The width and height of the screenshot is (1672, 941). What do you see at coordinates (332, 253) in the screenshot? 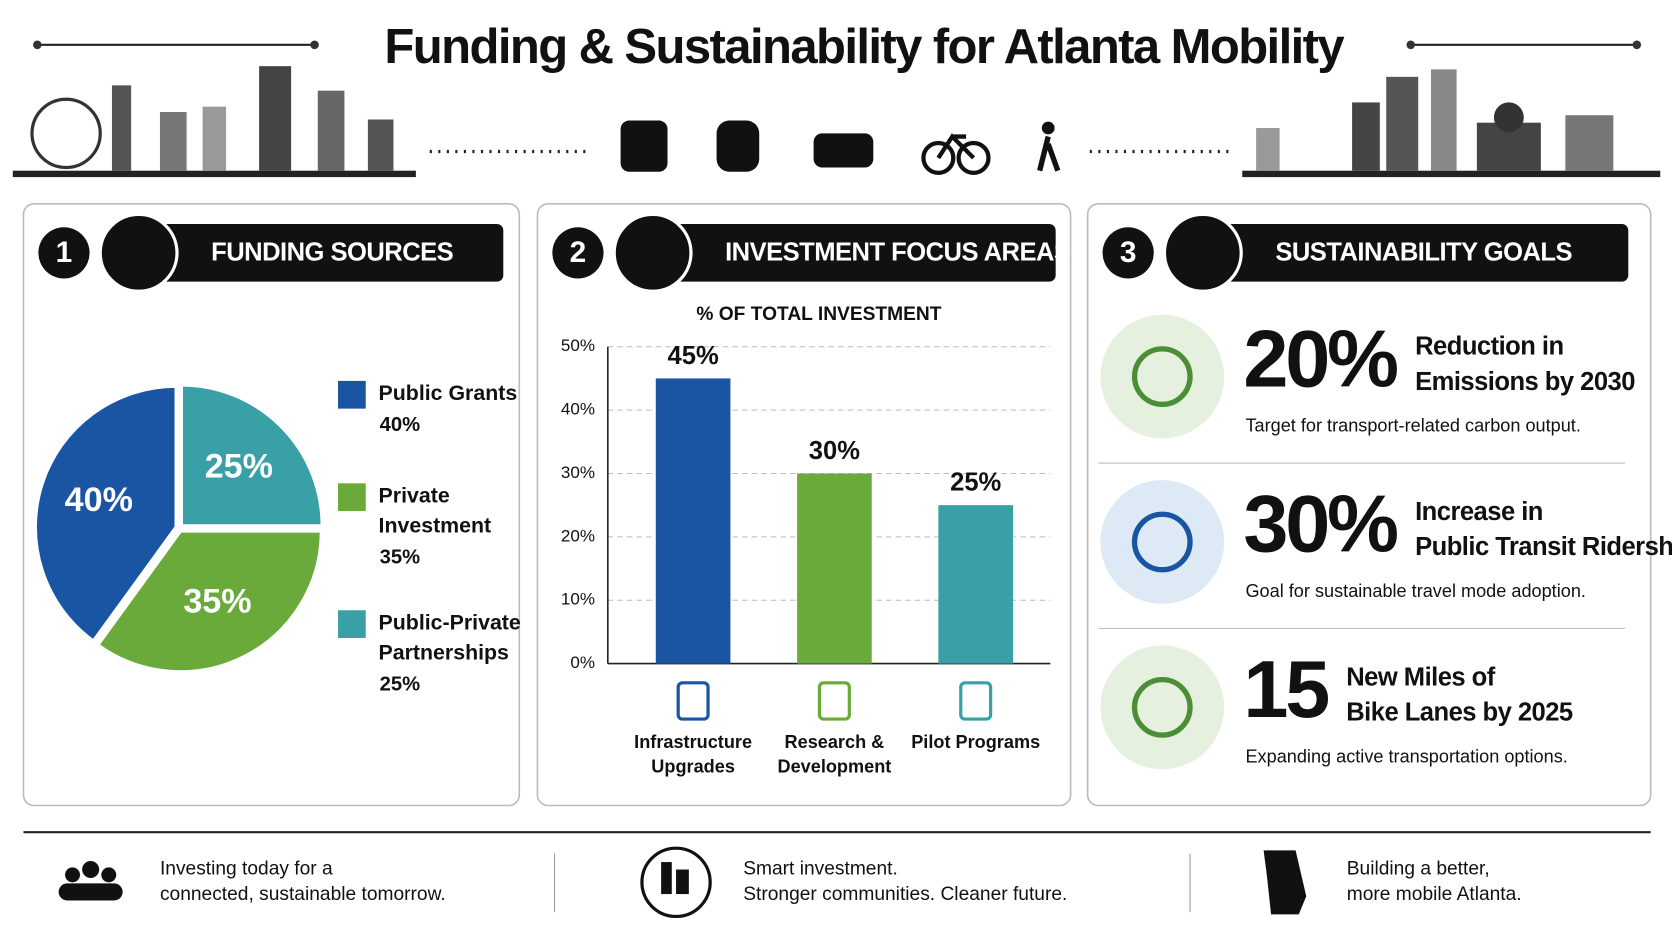
I see `panel-title: FUNDING SOURCES` at bounding box center [332, 253].